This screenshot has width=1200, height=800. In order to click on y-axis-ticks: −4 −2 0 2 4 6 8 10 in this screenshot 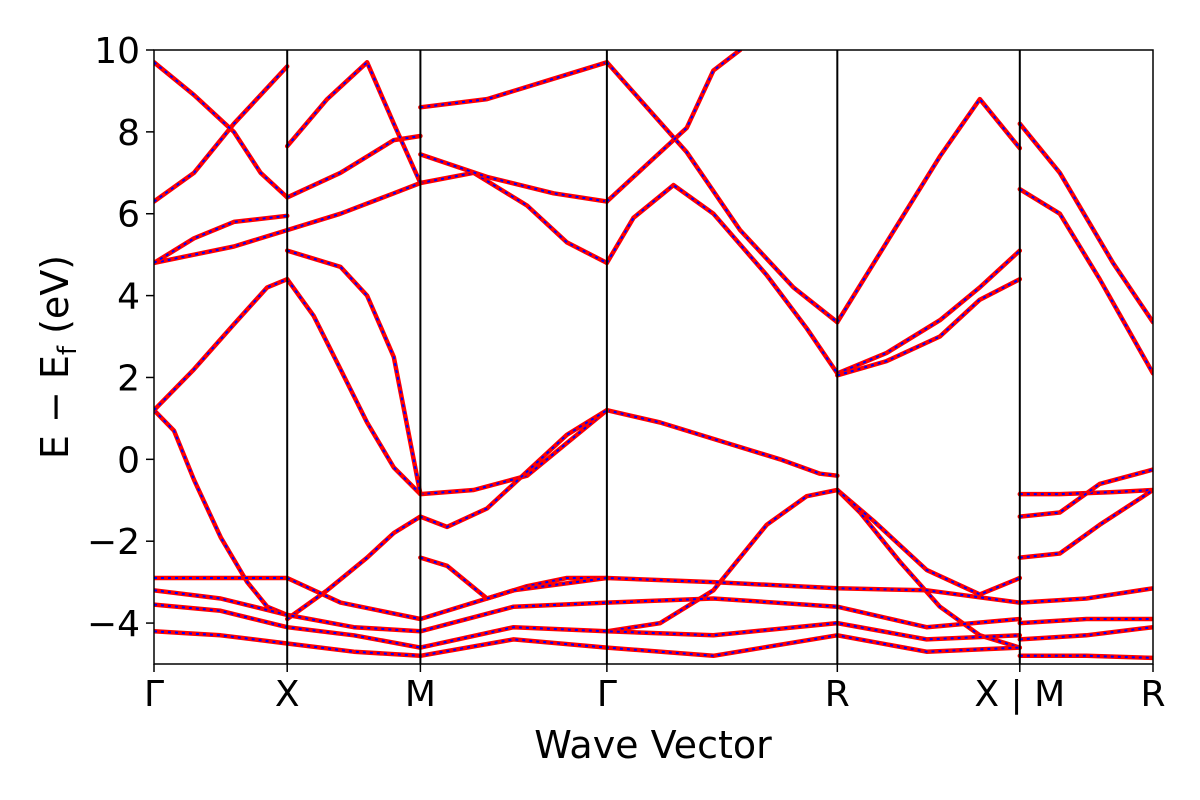, I will do `click(120, 338)`.